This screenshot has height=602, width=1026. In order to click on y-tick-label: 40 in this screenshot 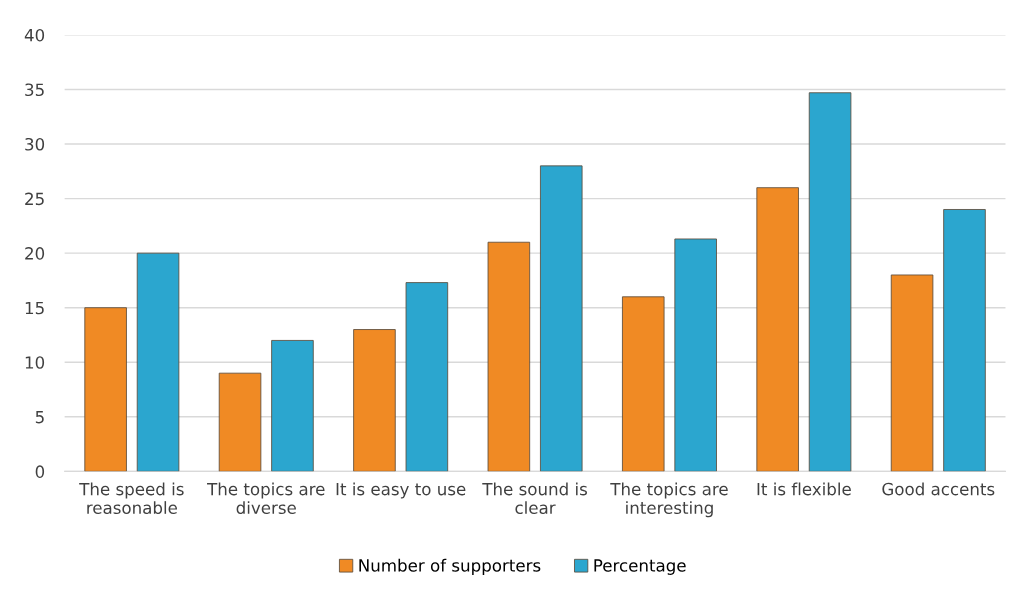, I will do `click(34, 35)`.